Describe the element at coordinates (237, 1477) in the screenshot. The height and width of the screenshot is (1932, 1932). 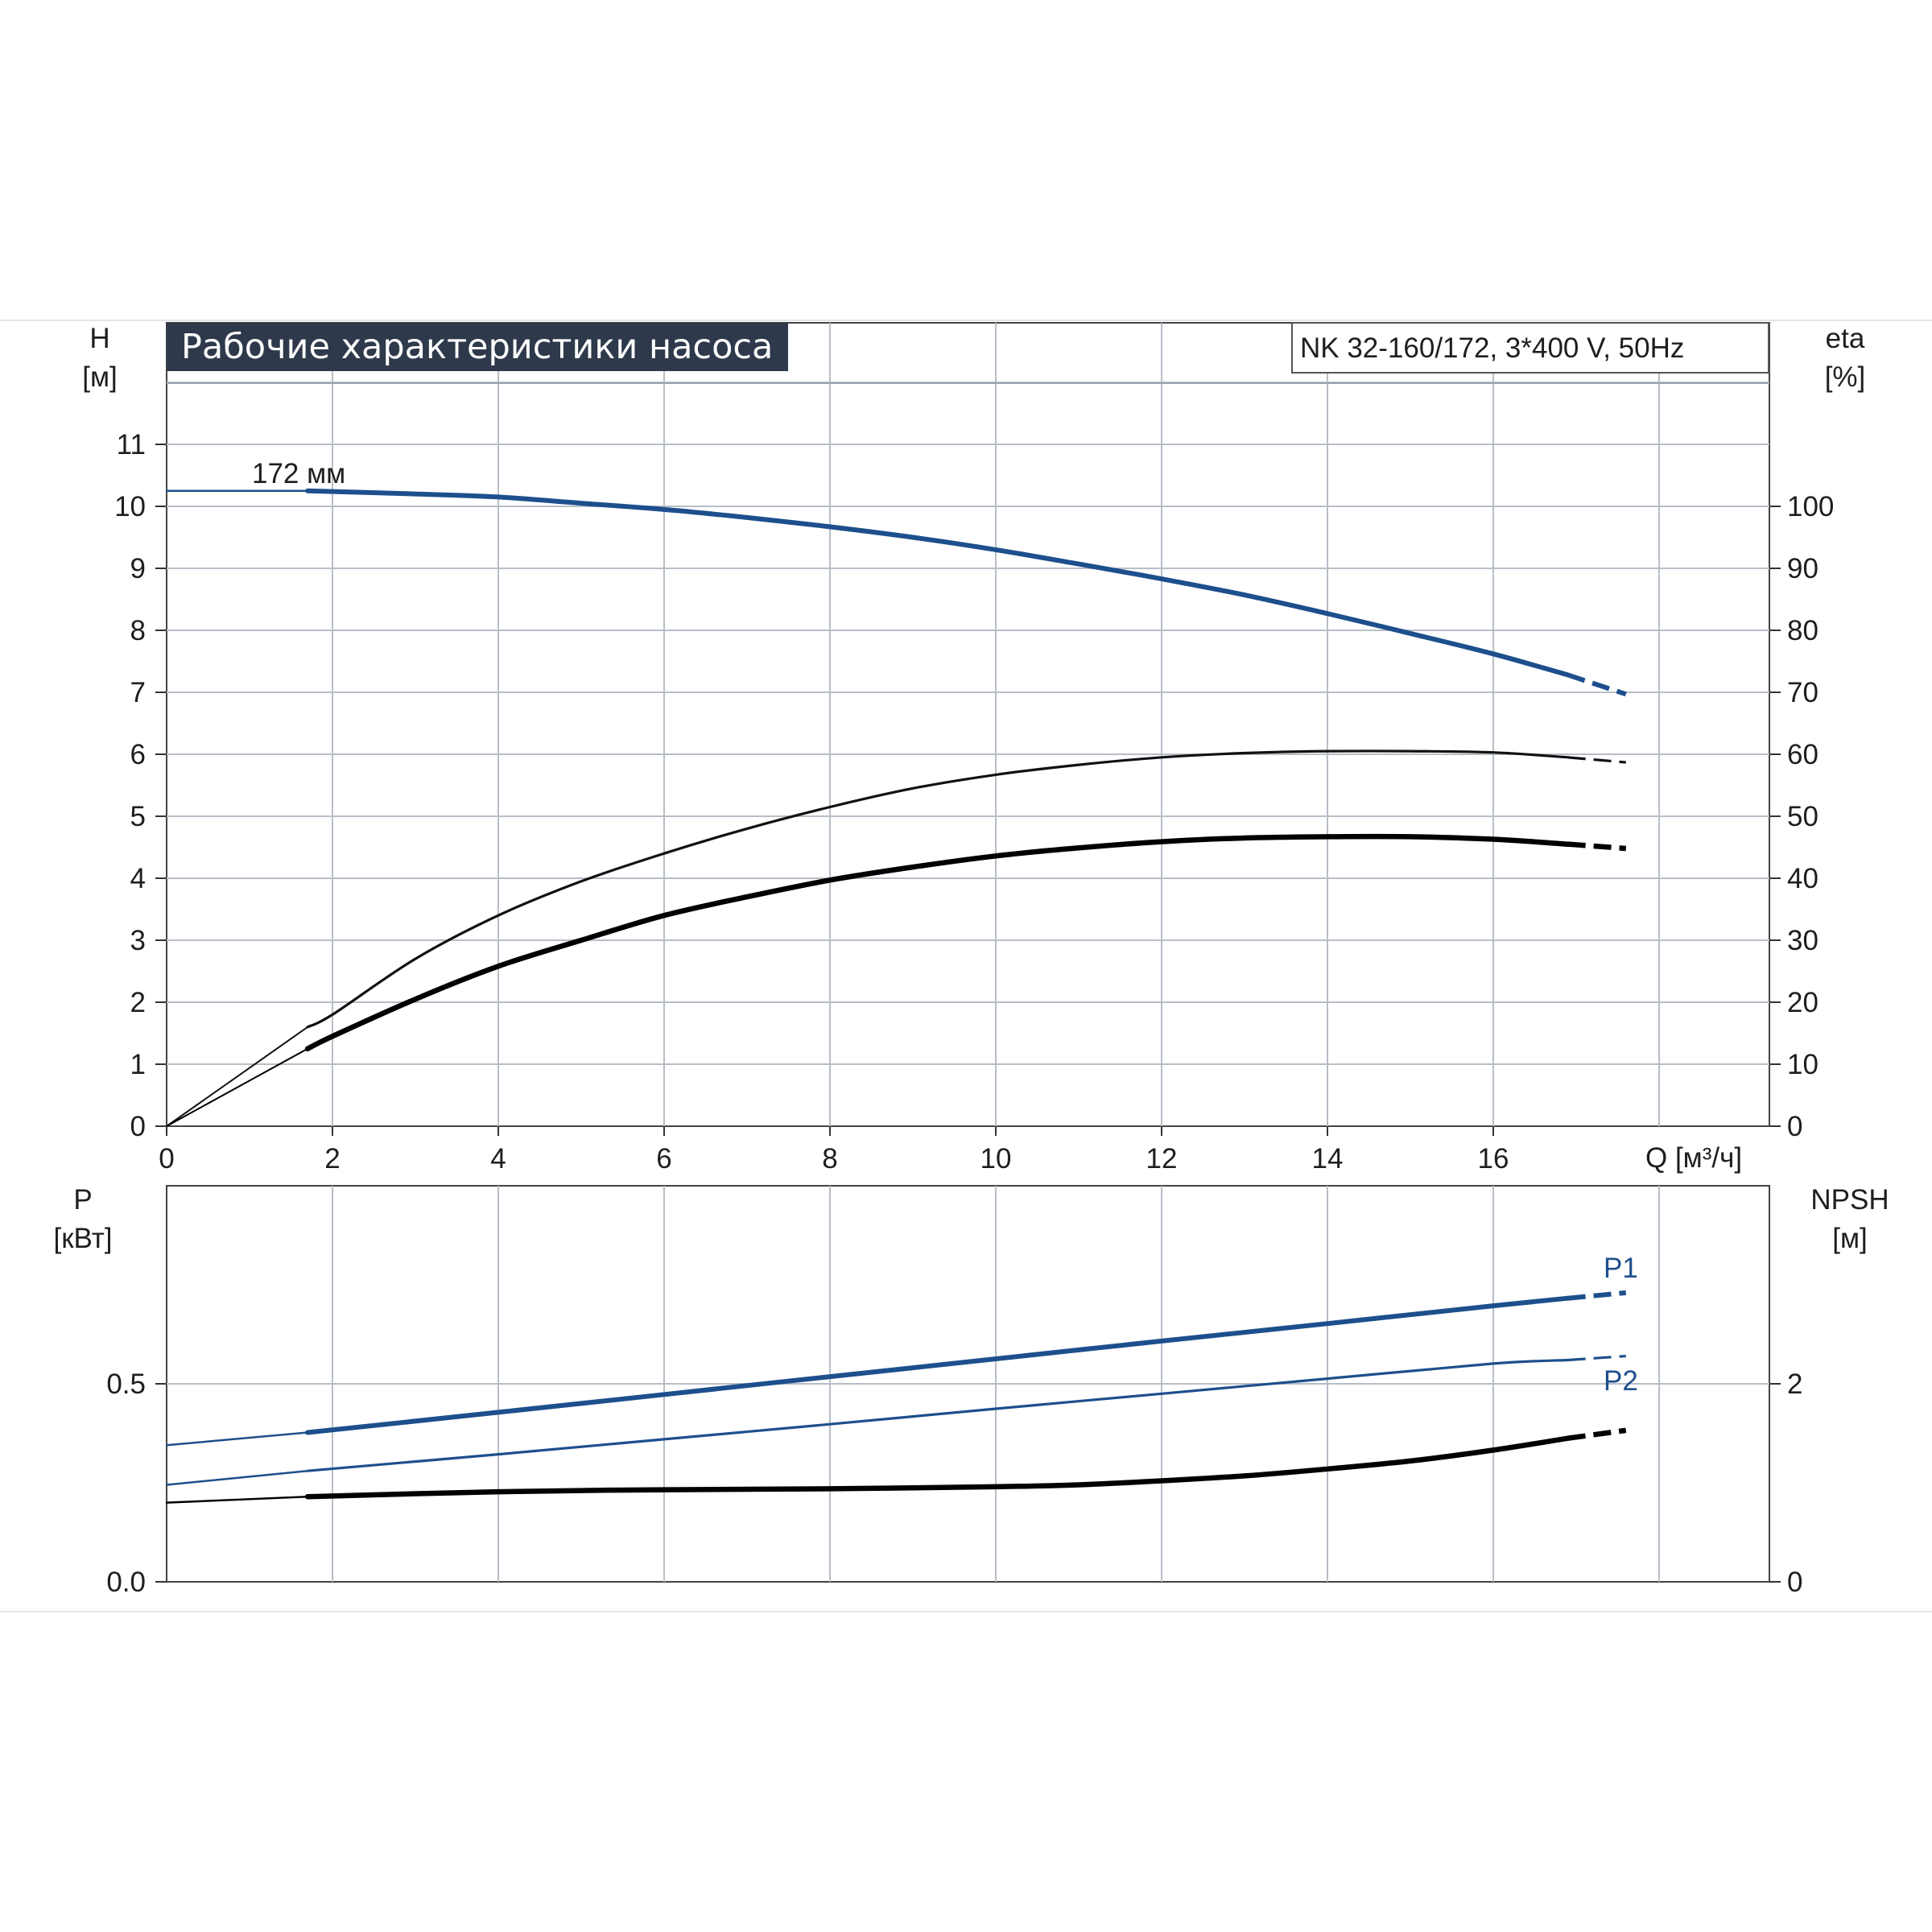
I see `p2-curve-start` at that location.